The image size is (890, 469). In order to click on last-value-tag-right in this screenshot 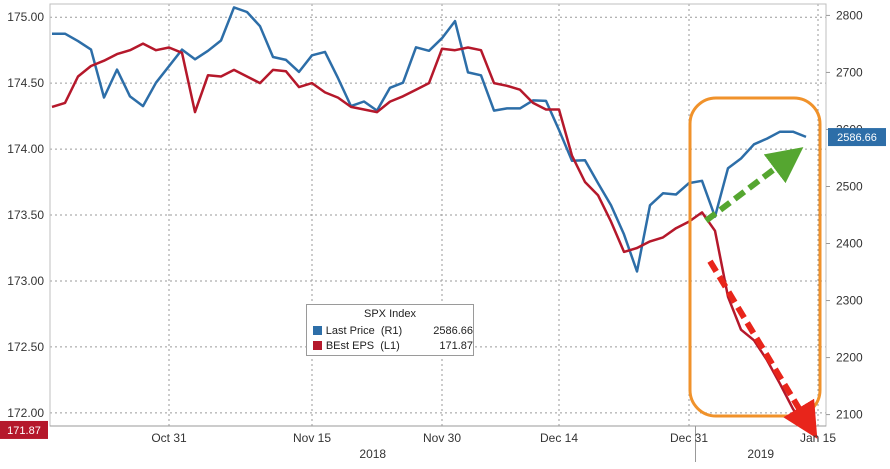, I will do `click(857, 137)`.